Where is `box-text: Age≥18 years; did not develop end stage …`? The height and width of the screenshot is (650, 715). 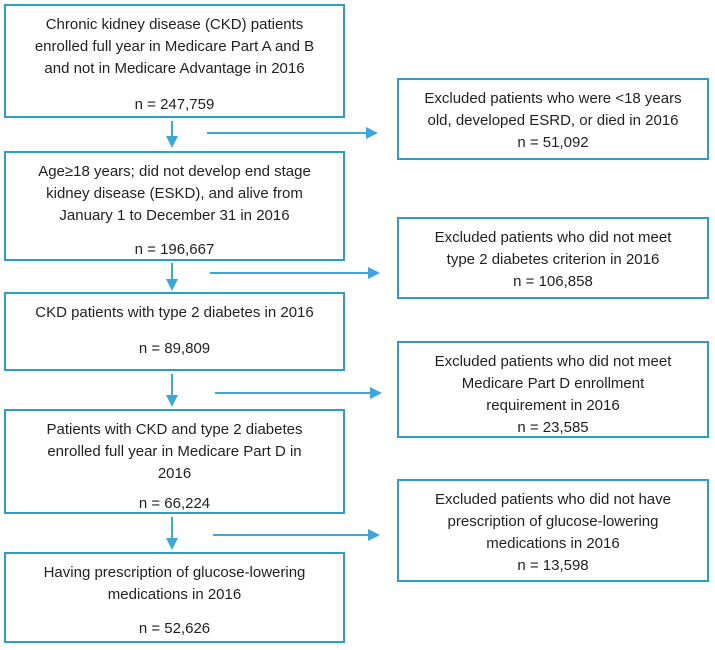
box-text: Age≥18 years; did not develop end stage … is located at coordinates (174, 193).